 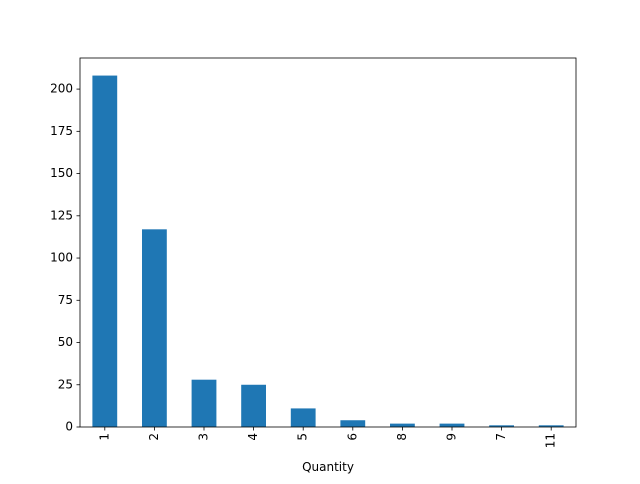 What do you see at coordinates (402, 437) in the screenshot?
I see `x-tick-label: 8` at bounding box center [402, 437].